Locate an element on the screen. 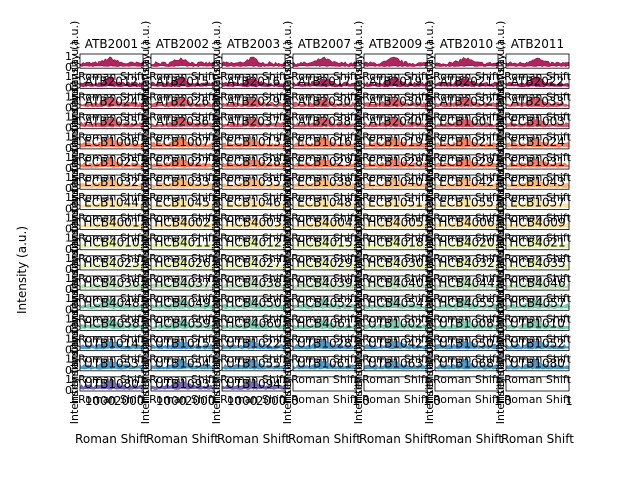 The height and width of the screenshot is (480, 640). panel-label: HCB4036 is located at coordinates (111, 283).